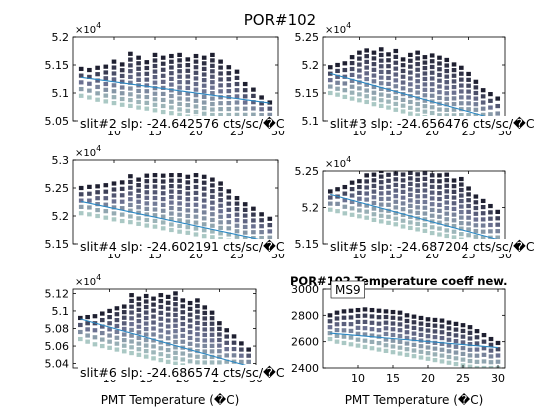  What do you see at coordinates (305, 342) in the screenshot?
I see `y-tick-label: 2600` at bounding box center [305, 342].